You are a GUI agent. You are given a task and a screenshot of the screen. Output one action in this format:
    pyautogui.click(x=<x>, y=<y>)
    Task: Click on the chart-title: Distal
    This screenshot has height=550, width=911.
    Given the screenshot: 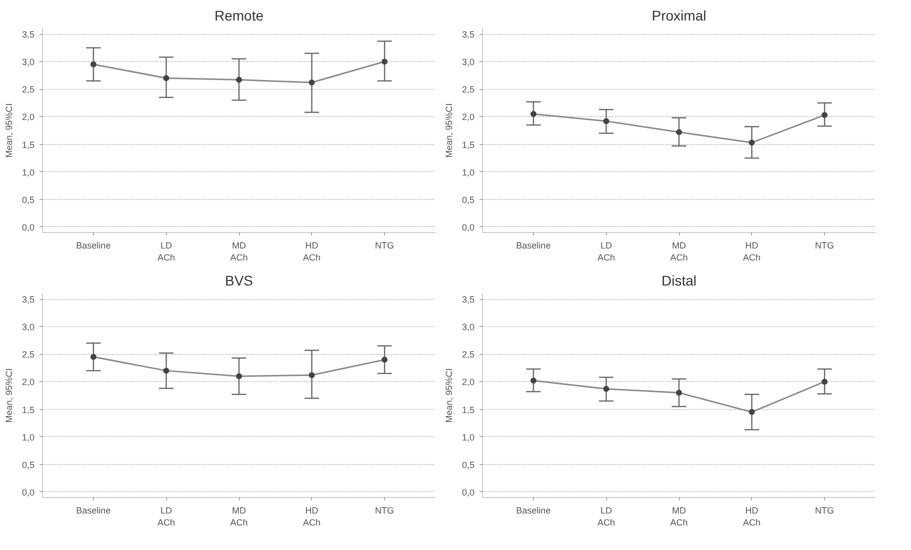 What is the action you would take?
    pyautogui.click(x=679, y=280)
    